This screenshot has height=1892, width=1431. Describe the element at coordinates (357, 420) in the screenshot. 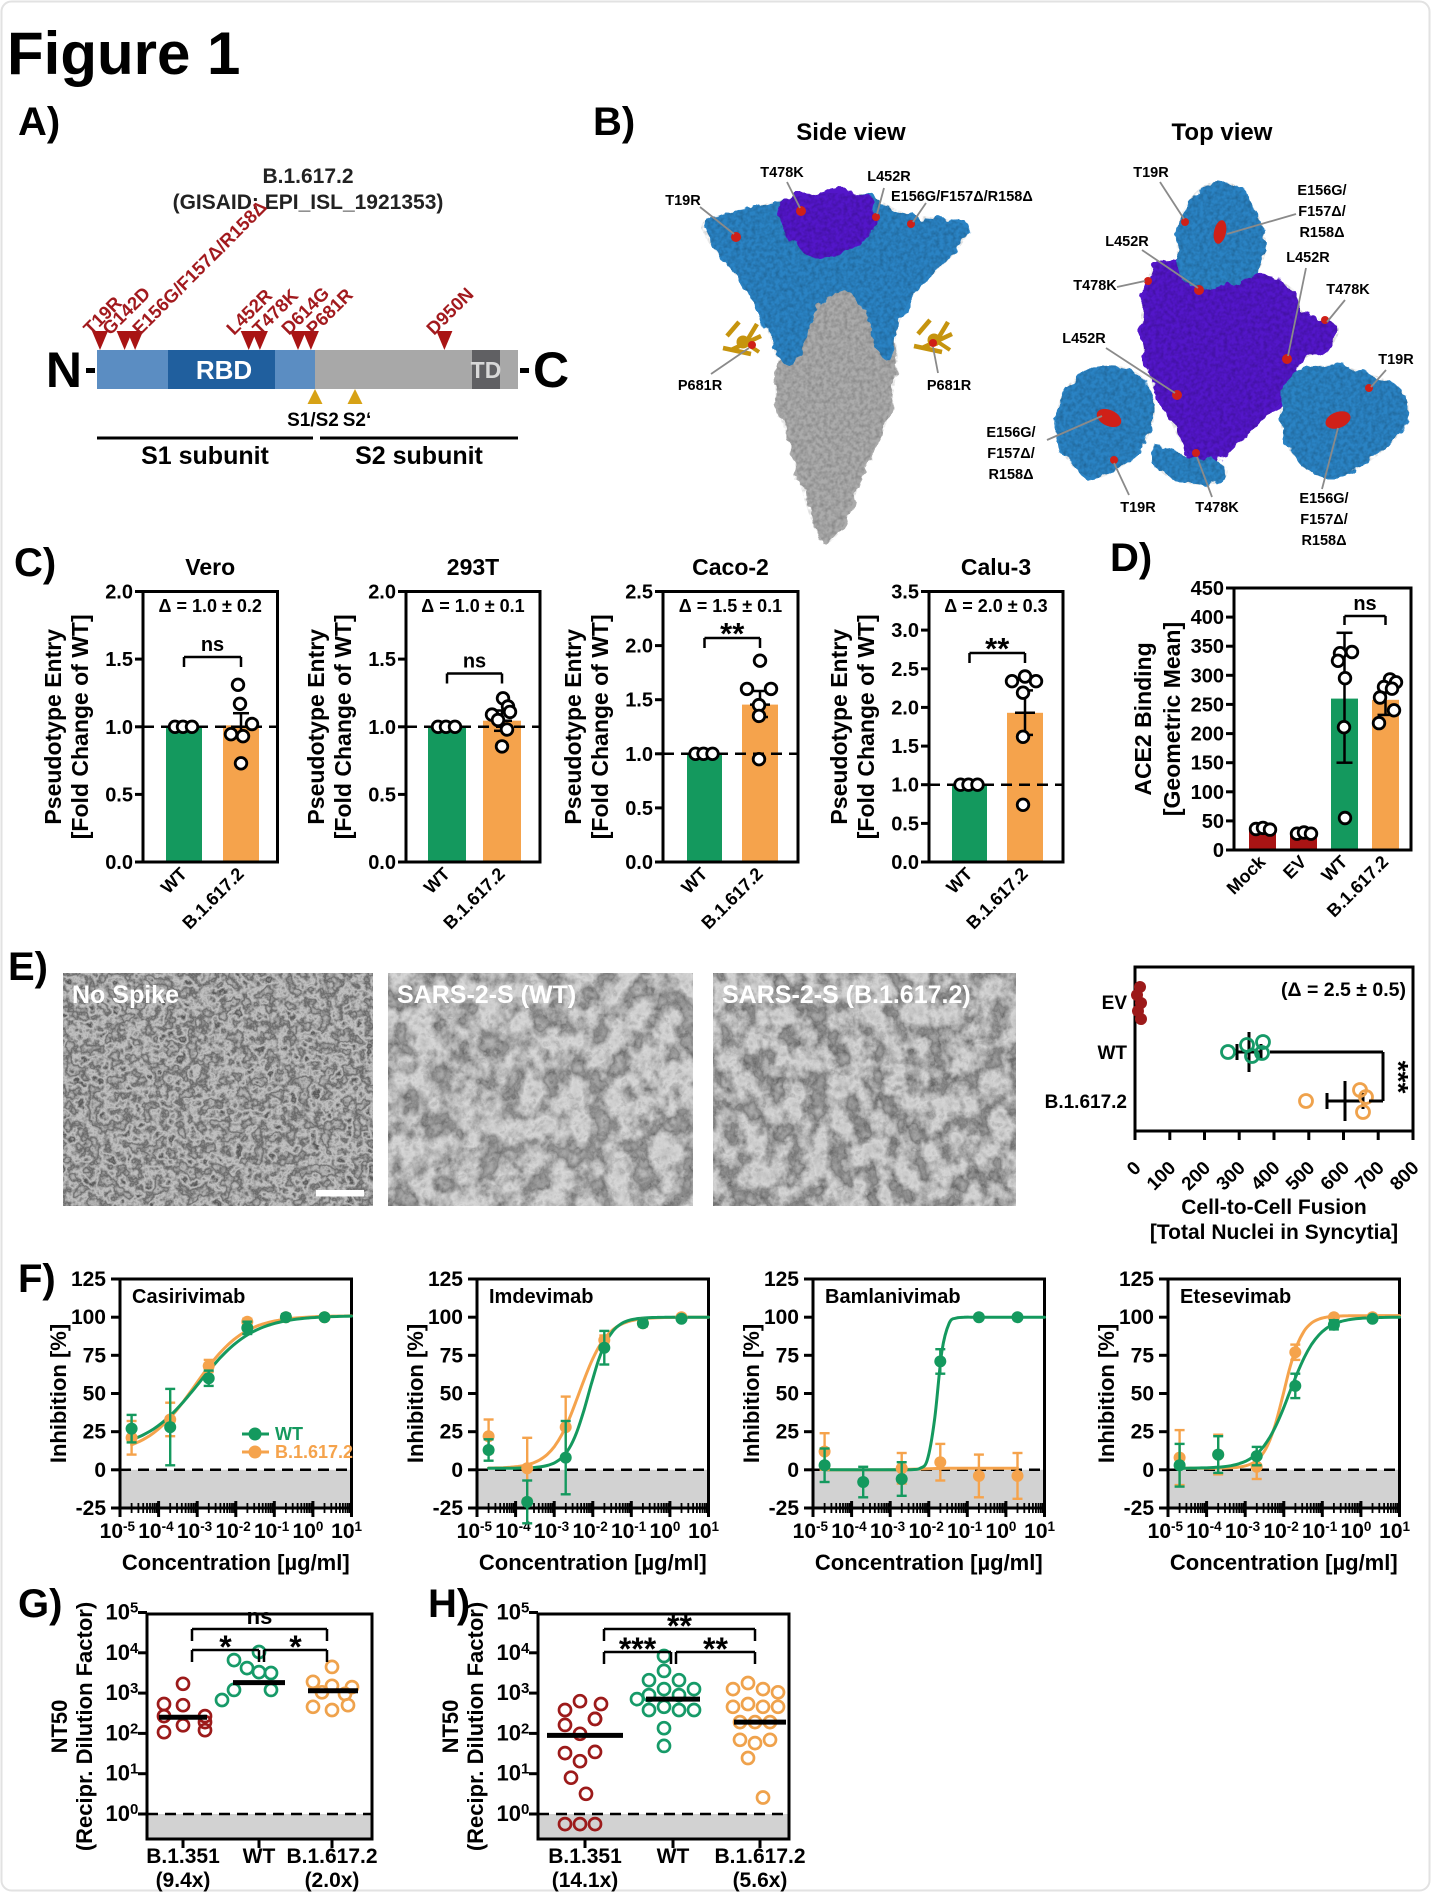

I see `svg-text: S2‘` at that location.